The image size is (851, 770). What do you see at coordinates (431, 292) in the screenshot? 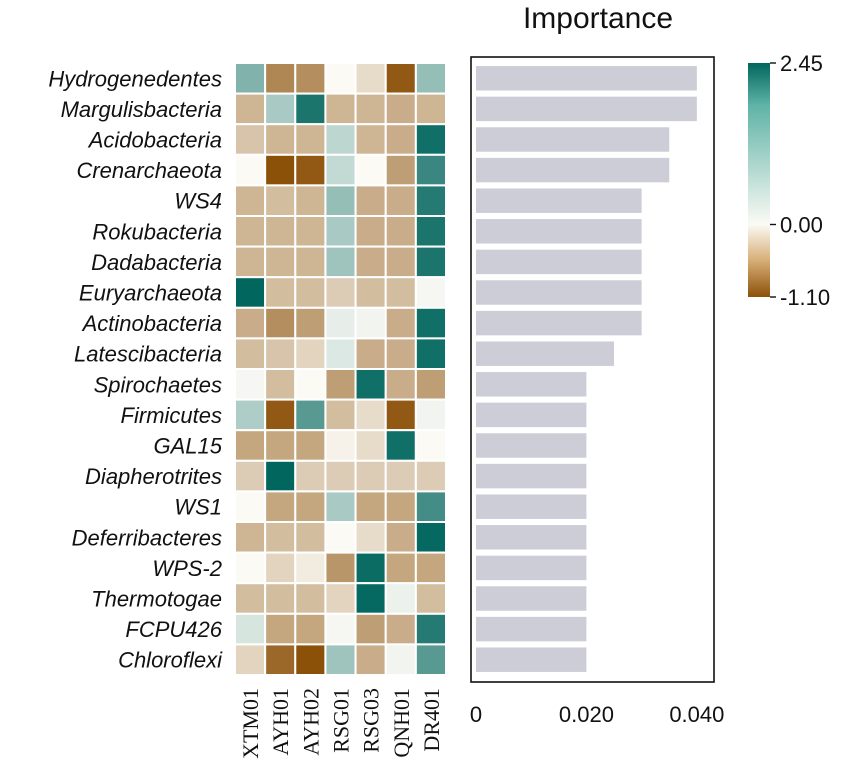
I see `heatmap-cell-euryarchaeota-dr401` at bounding box center [431, 292].